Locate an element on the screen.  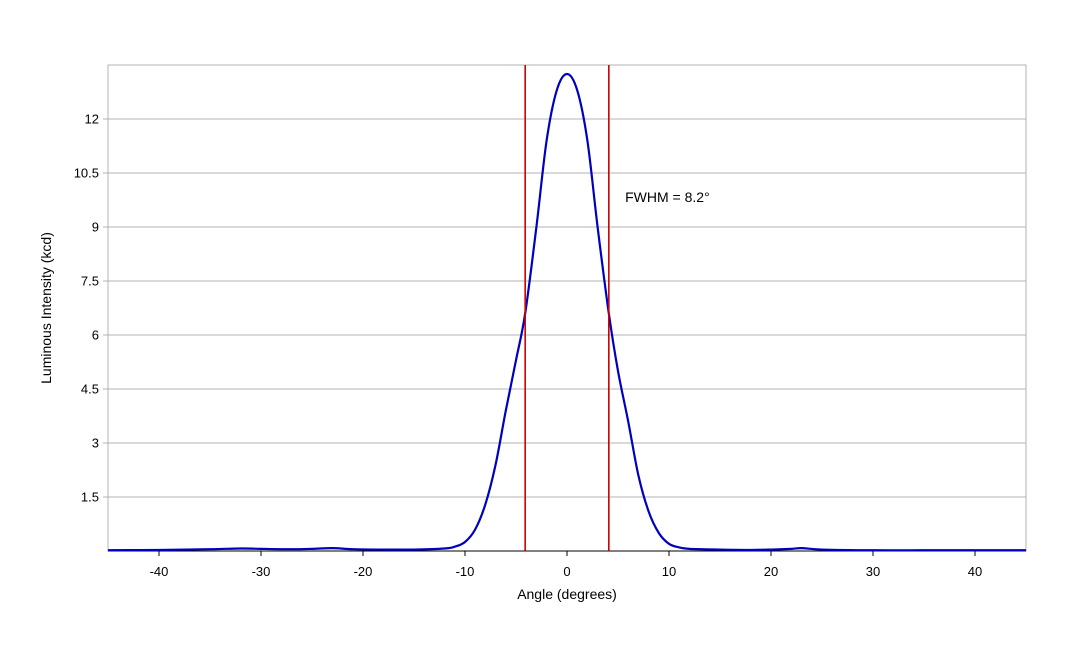
x-tick-label: 40 is located at coordinates (975, 571).